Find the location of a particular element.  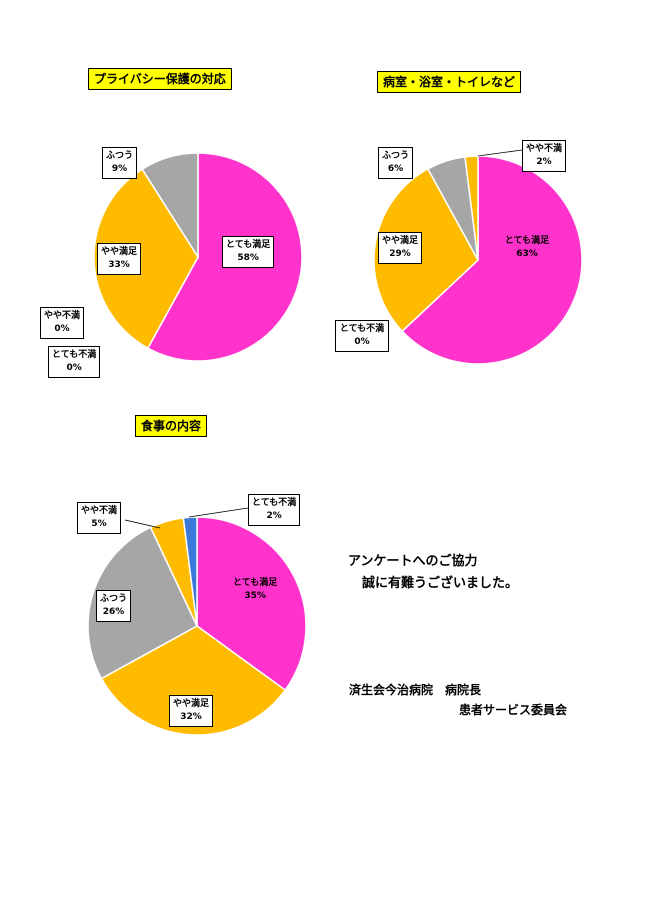

chart3-title: 食事の内容 is located at coordinates (171, 426).